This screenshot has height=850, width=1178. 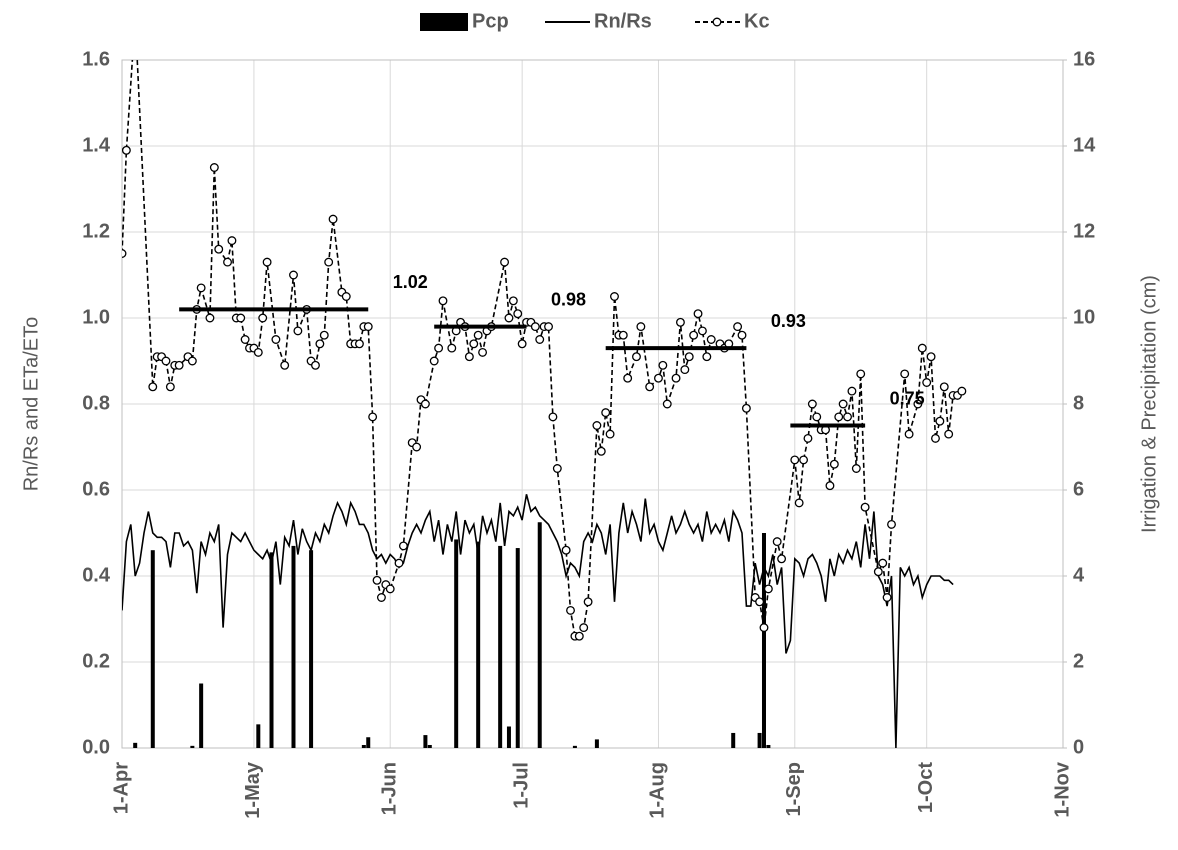 What do you see at coordinates (757, 21) in the screenshot?
I see `legend-label: Kc` at bounding box center [757, 21].